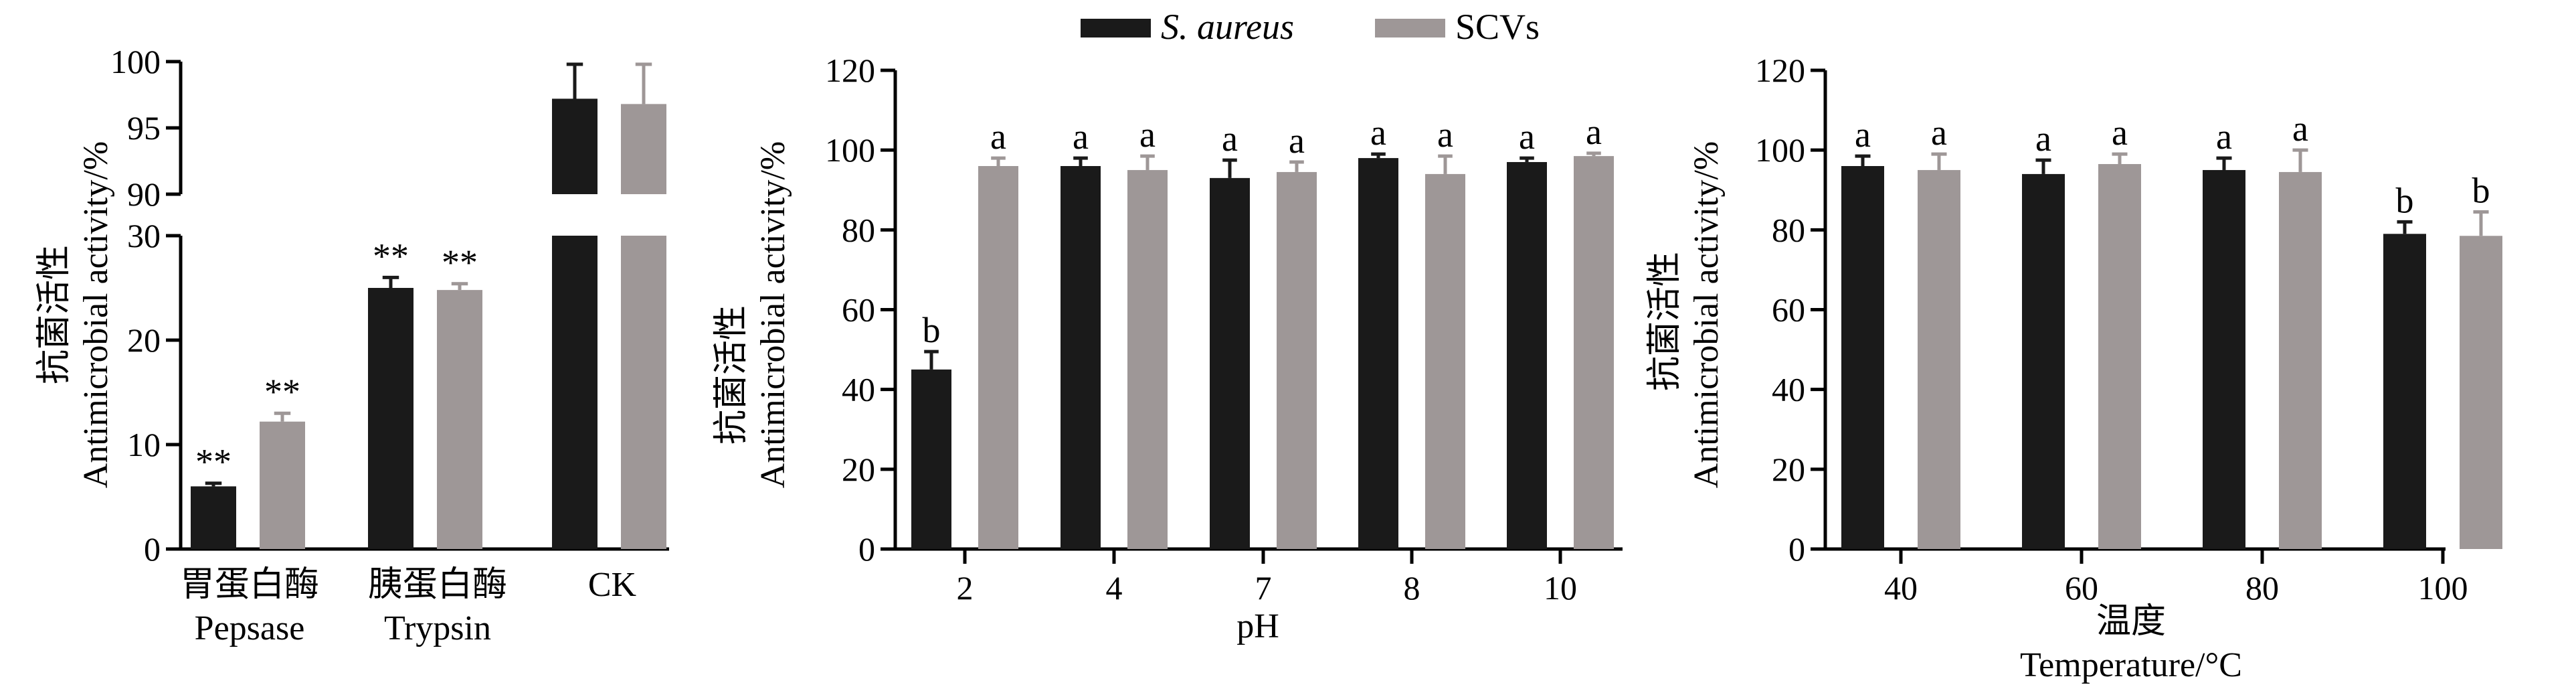 The image size is (2576, 697). What do you see at coordinates (2481, 191) in the screenshot?
I see `significance-label: b` at bounding box center [2481, 191].